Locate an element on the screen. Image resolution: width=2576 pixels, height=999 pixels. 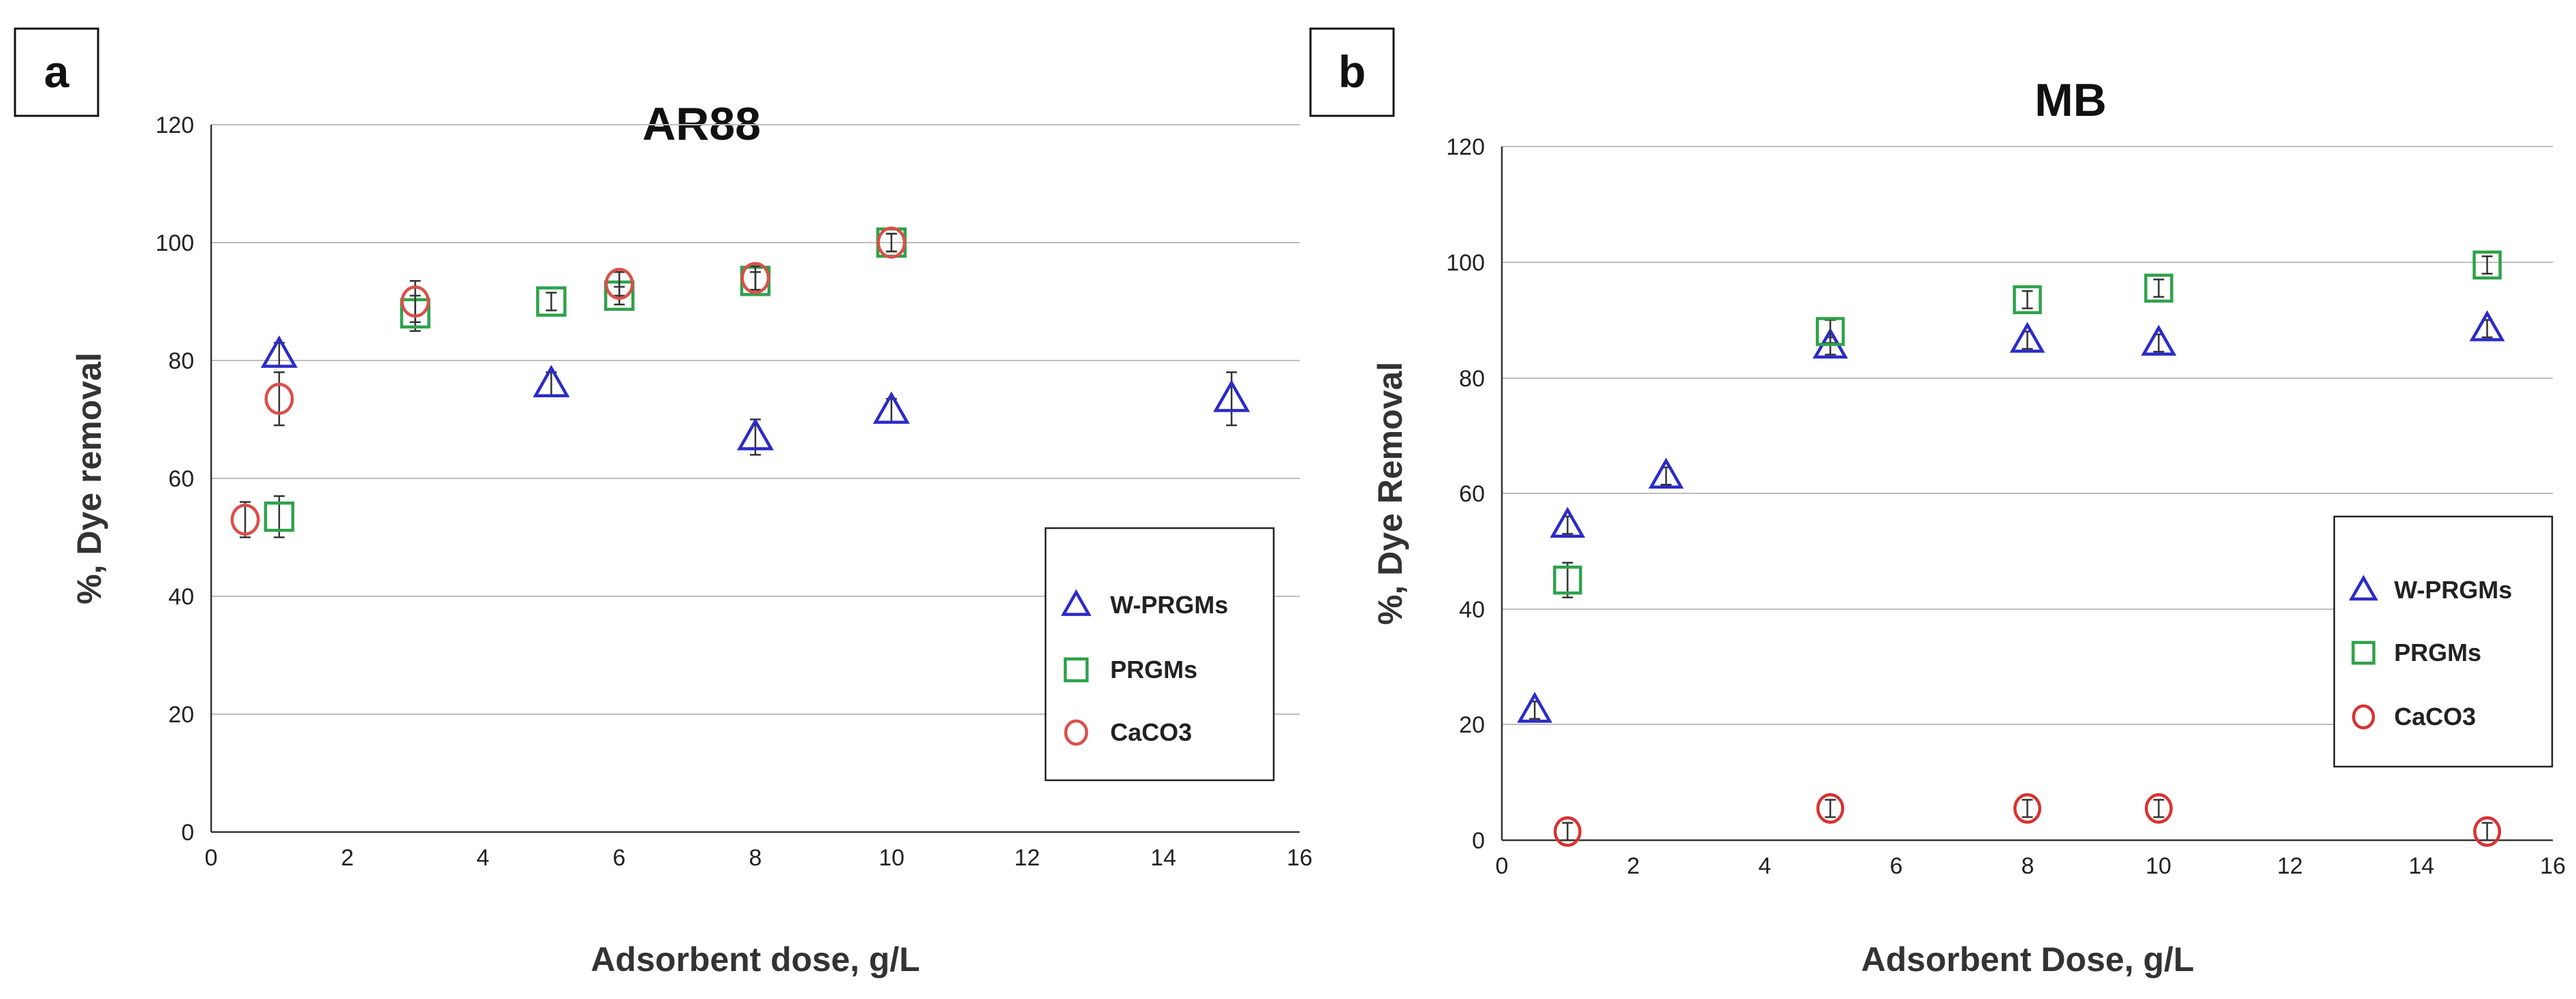
panel-a-x-tick: 6 is located at coordinates (619, 858).